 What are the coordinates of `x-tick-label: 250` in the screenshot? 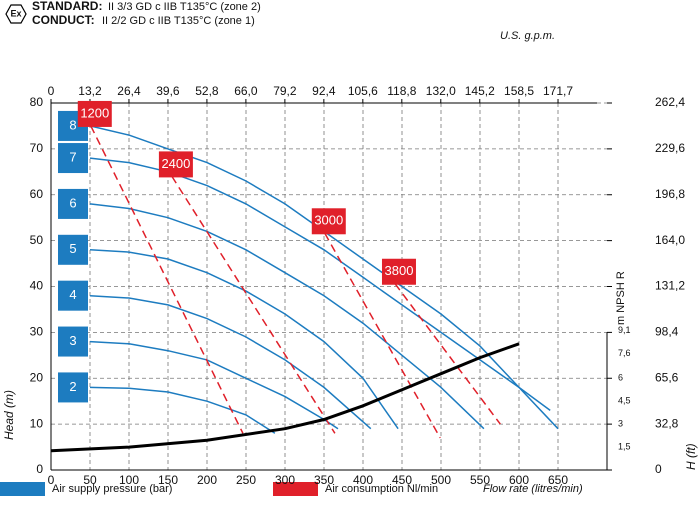 It's located at (246, 480).